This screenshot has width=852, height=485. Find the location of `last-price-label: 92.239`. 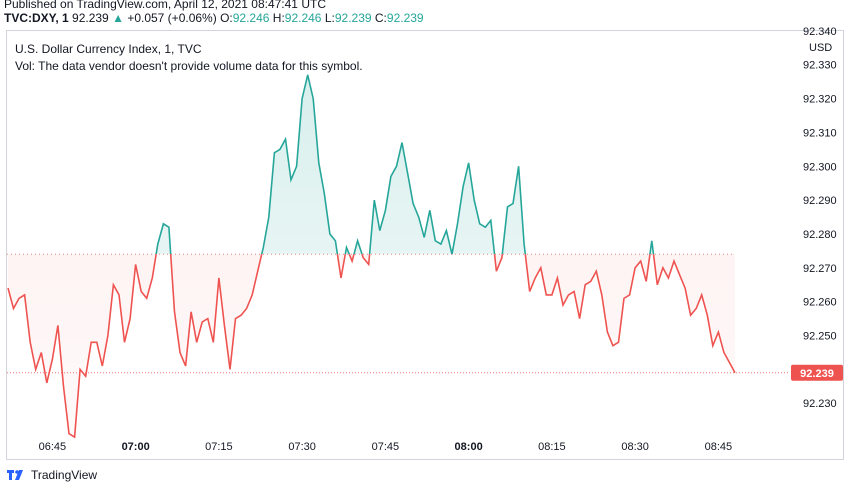

last-price-label: 92.239 is located at coordinates (817, 374).